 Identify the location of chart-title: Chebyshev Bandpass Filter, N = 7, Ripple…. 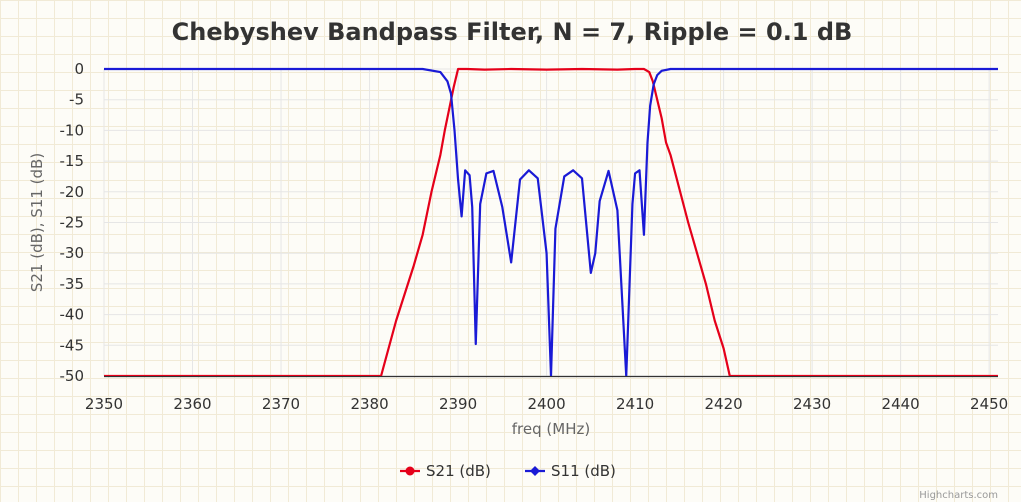
(512, 32).